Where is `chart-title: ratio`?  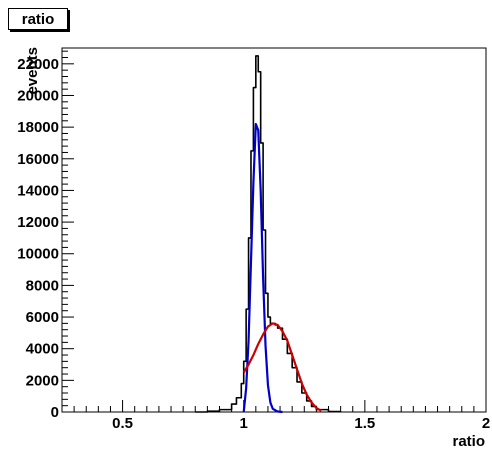 chart-title: ratio is located at coordinates (38, 19).